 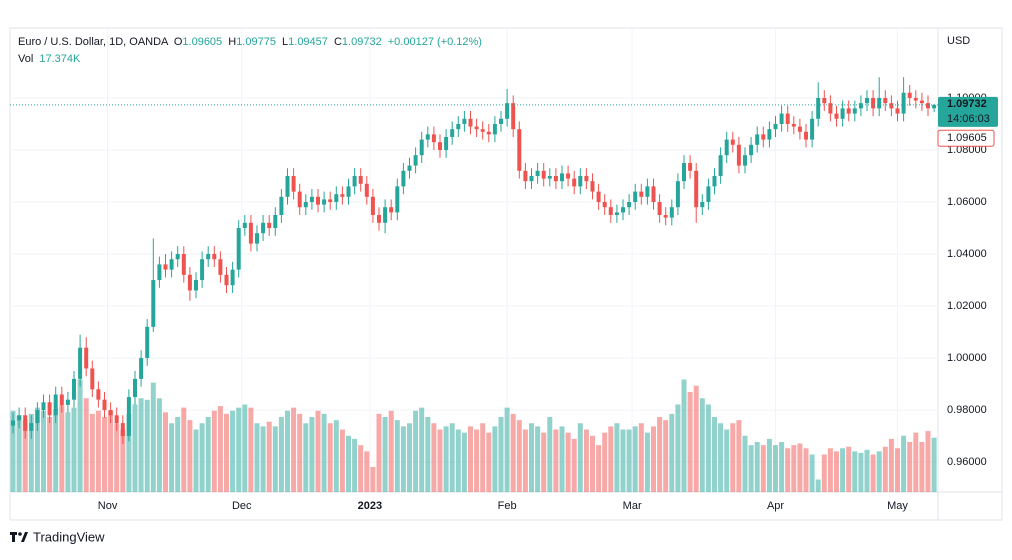 I want to click on ohlc-label: C, so click(x=338, y=42).